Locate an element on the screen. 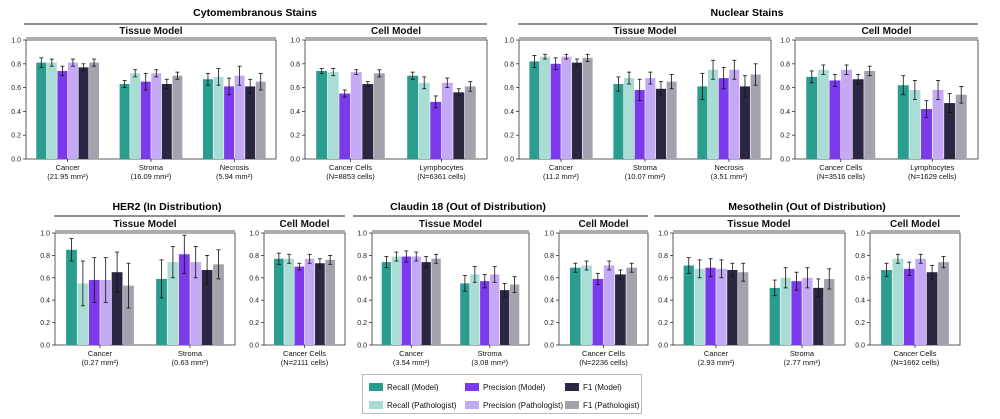 The image size is (1000, 419). legend-label: Precision (Model) is located at coordinates (514, 387).